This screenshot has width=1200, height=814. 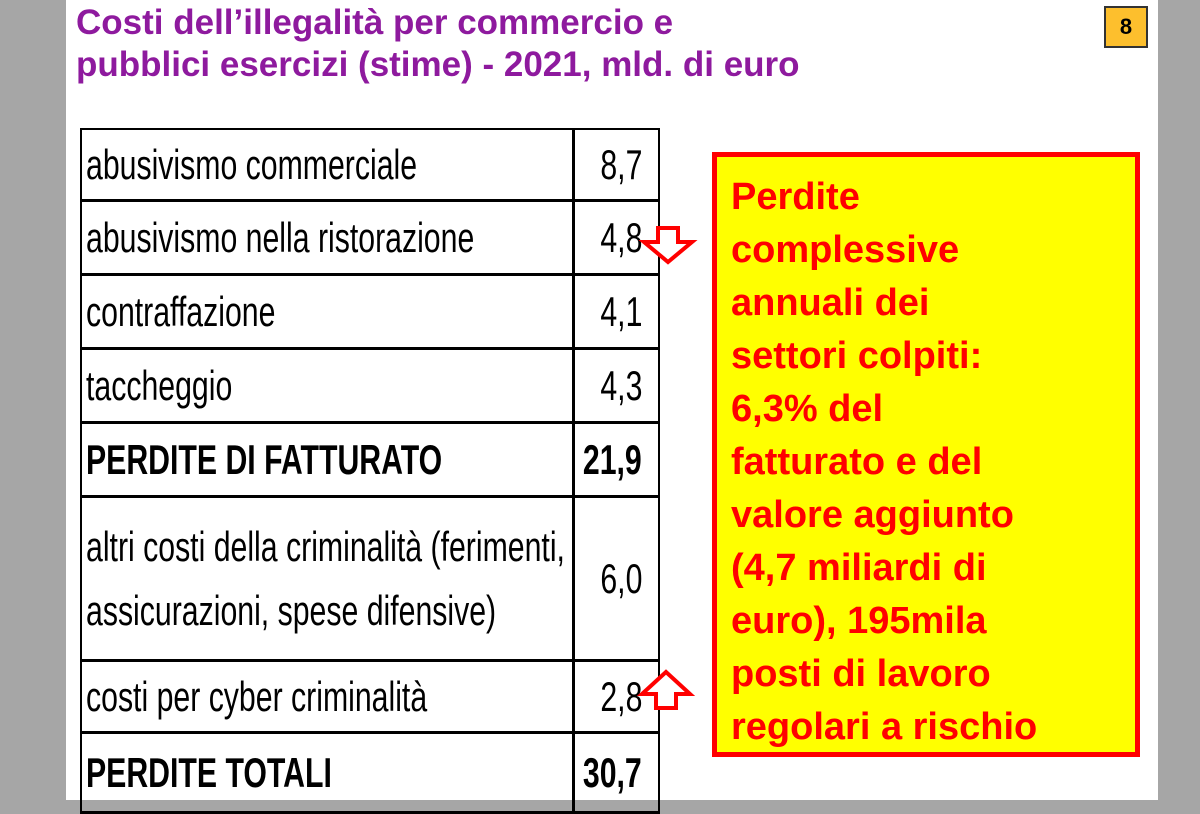 What do you see at coordinates (668, 245) in the screenshot?
I see `down-arrow` at bounding box center [668, 245].